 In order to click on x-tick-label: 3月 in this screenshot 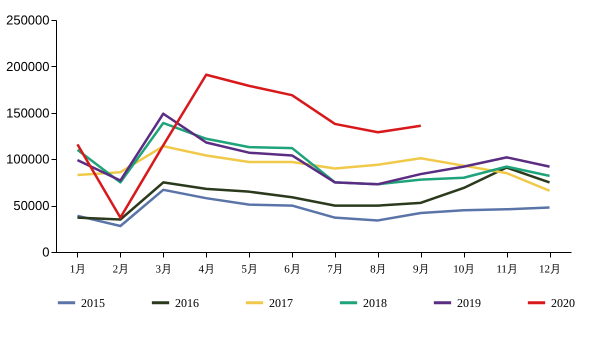, I will do `click(164, 270)`.